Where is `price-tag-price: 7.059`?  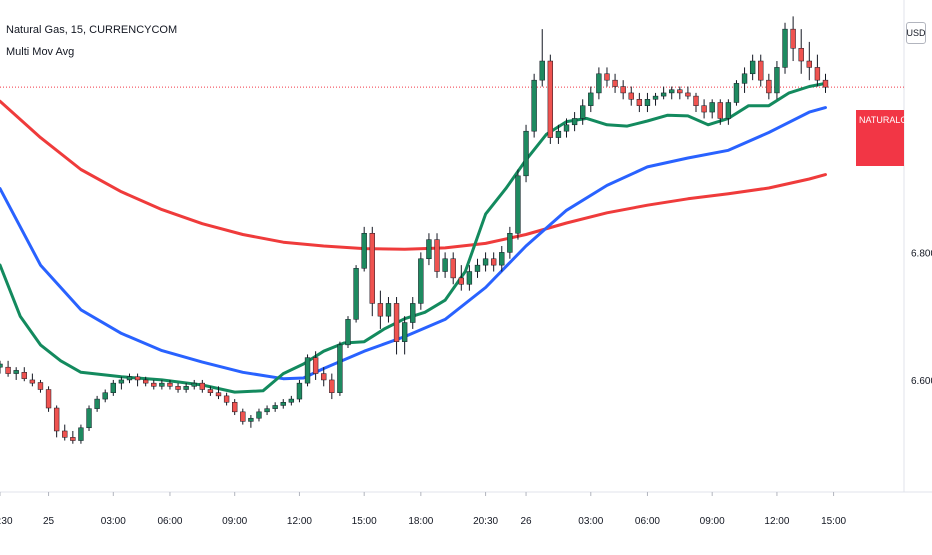
price-tag-price: 7.059 is located at coordinates (920, 120).